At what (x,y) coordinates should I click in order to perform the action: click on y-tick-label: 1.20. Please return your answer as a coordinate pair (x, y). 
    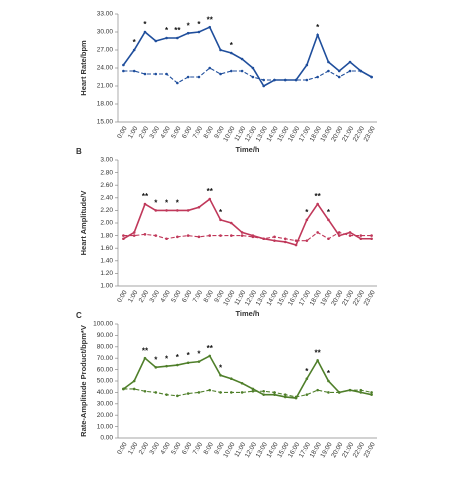
    Looking at the image, I should click on (106, 273).